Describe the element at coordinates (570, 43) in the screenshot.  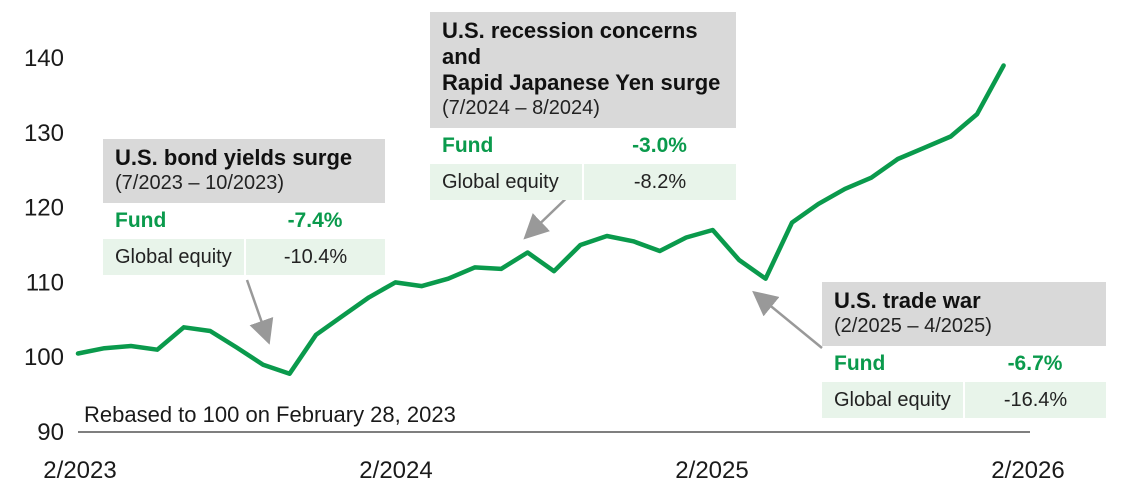
I see `callout-title: U.S. recession concerns and` at that location.